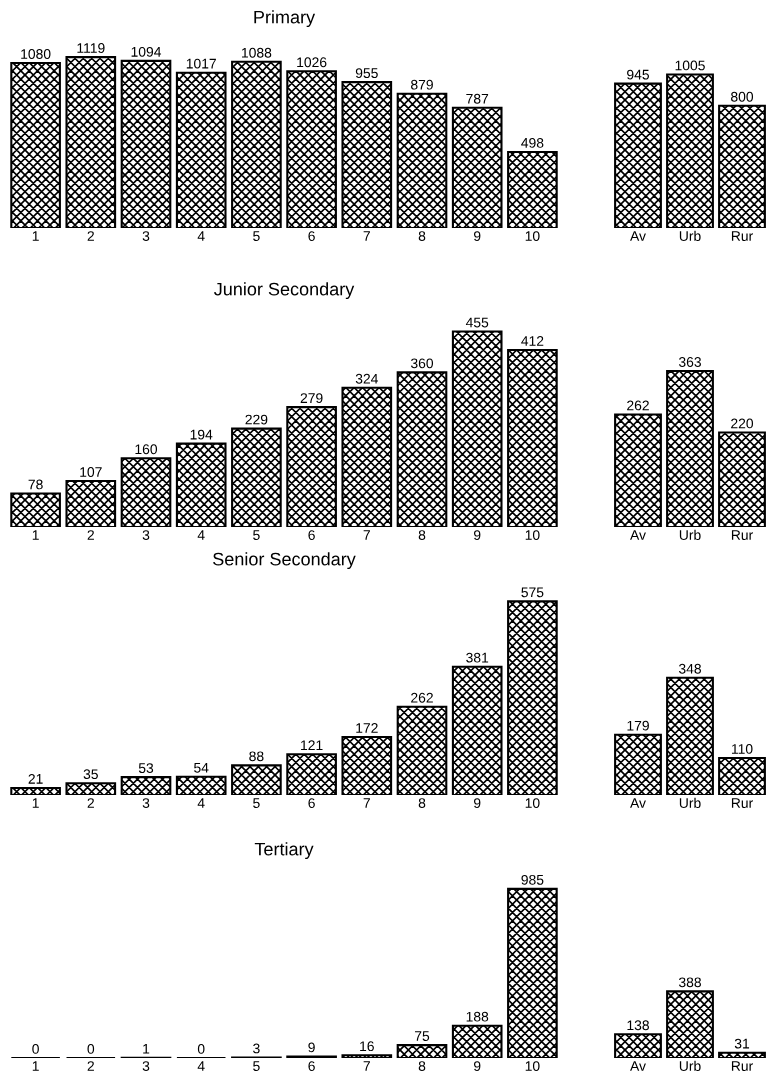  Describe the element at coordinates (689, 668) in the screenshot. I see `data-label: 348` at that location.